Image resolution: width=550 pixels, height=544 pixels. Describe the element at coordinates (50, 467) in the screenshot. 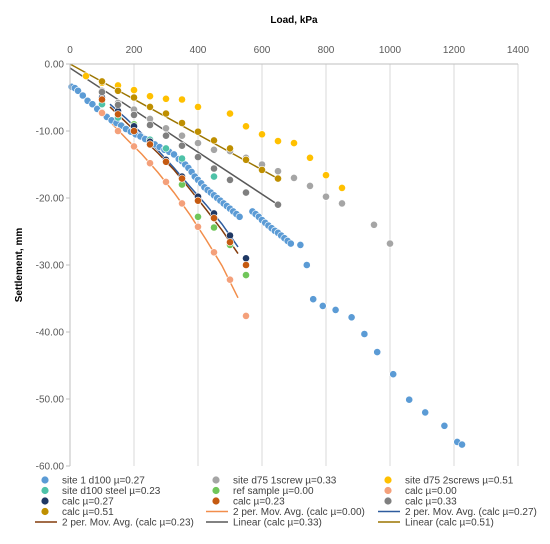

I see `y-tick-label: -60.00` at that location.